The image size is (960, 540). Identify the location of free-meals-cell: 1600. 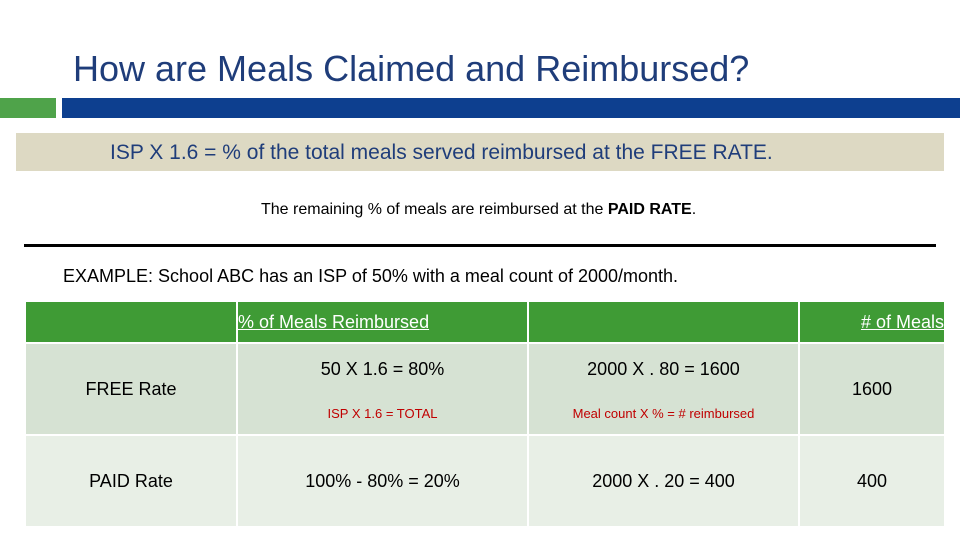
(872, 389).